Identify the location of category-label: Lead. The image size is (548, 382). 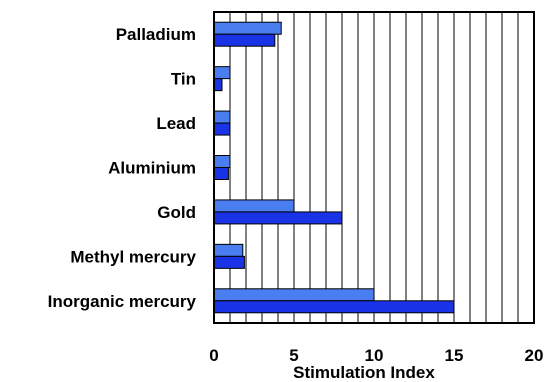
(176, 123).